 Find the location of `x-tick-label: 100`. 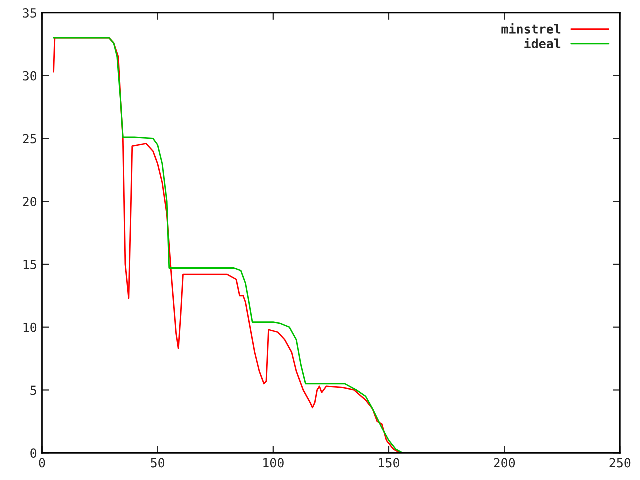

x-tick-label: 100 is located at coordinates (274, 463).